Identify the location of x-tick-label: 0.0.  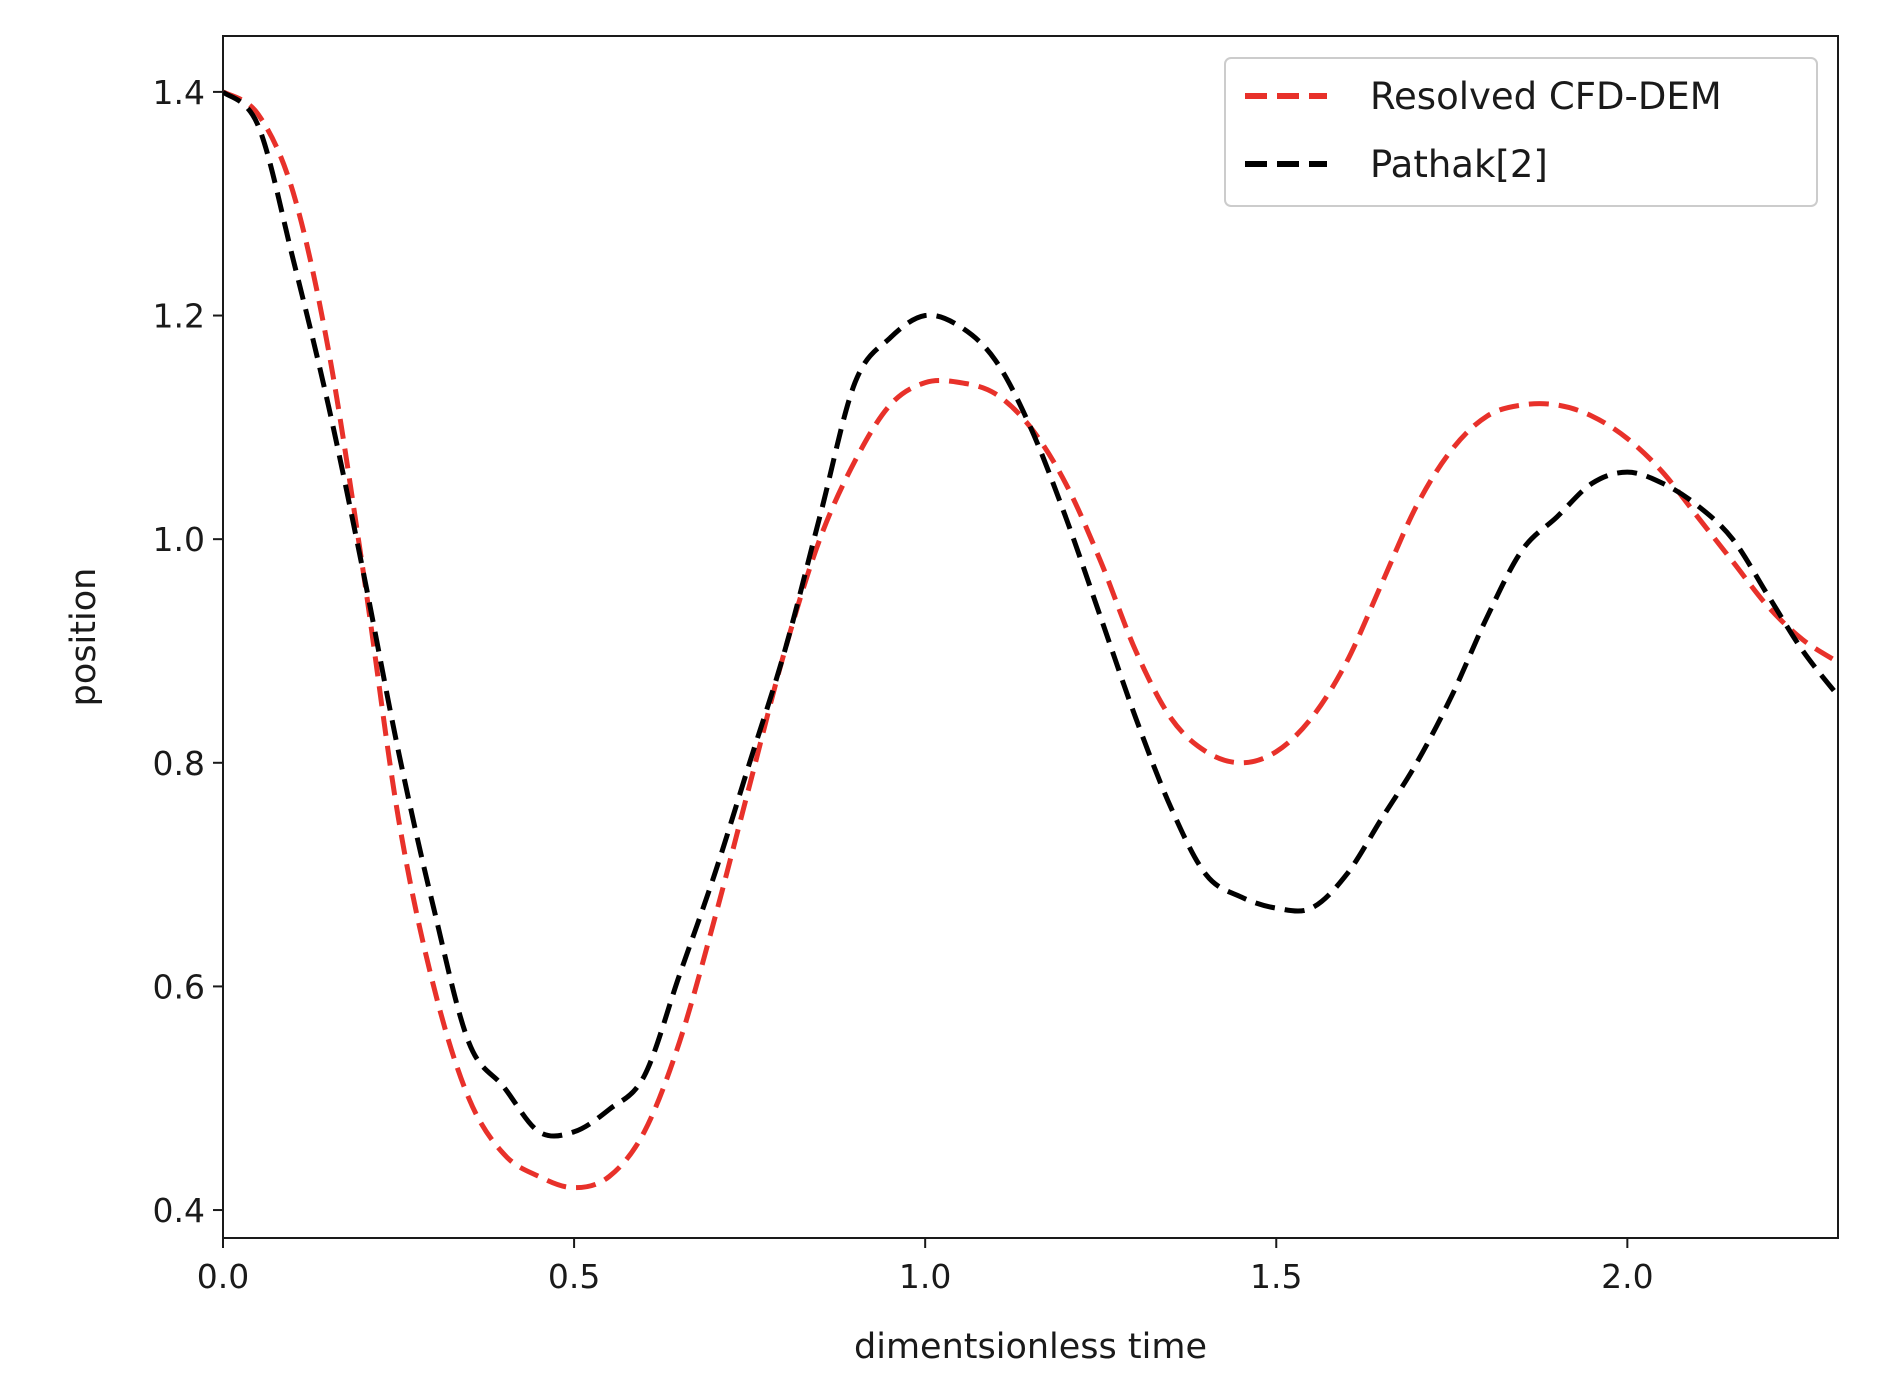
(223, 1276).